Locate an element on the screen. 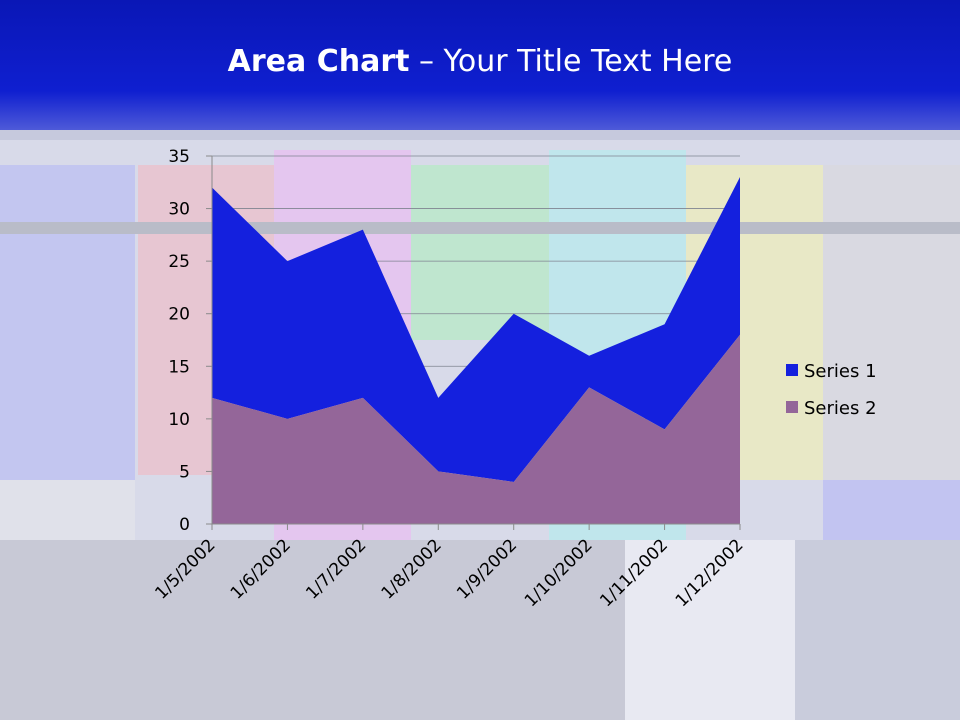 The image size is (960, 720). x-tick-label: 1/6/2002 is located at coordinates (261, 569).